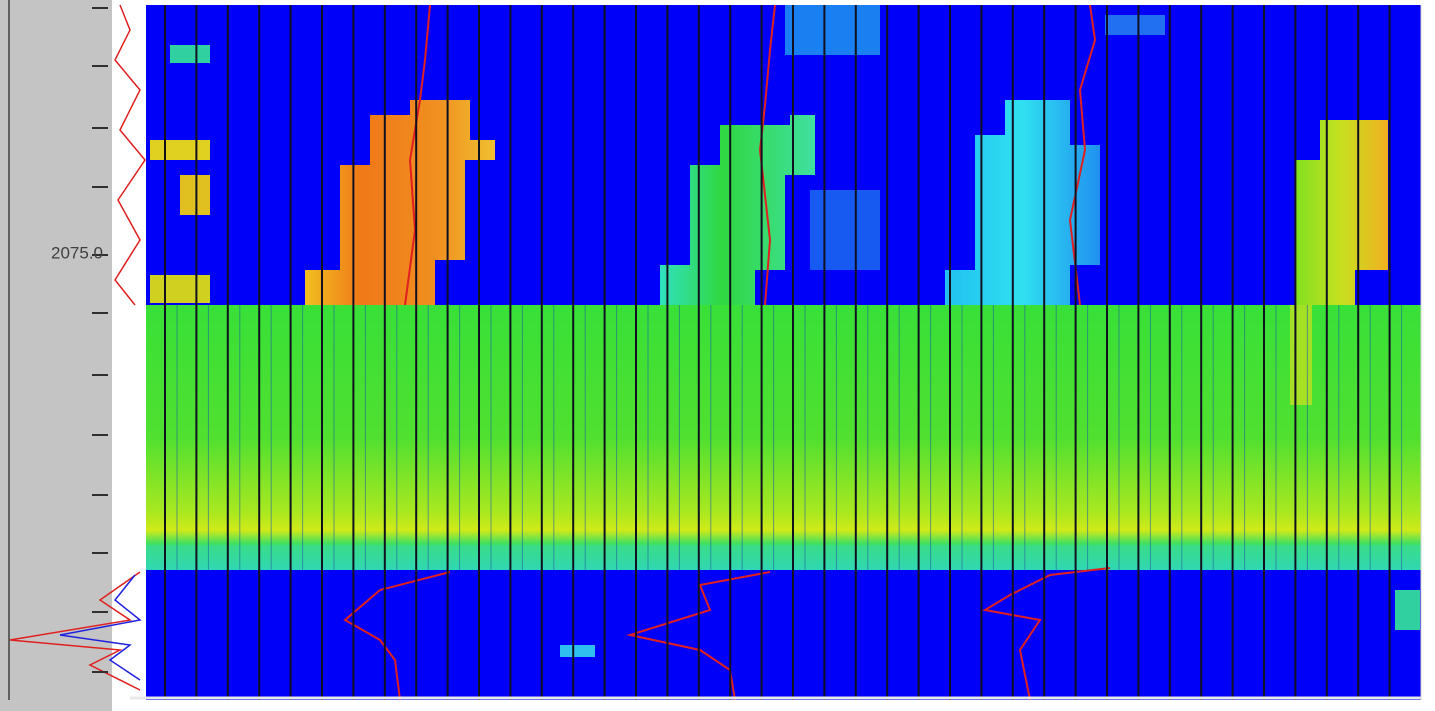 The height and width of the screenshot is (711, 1435). What do you see at coordinates (77, 252) in the screenshot?
I see `depth-label: 2075.0` at bounding box center [77, 252].